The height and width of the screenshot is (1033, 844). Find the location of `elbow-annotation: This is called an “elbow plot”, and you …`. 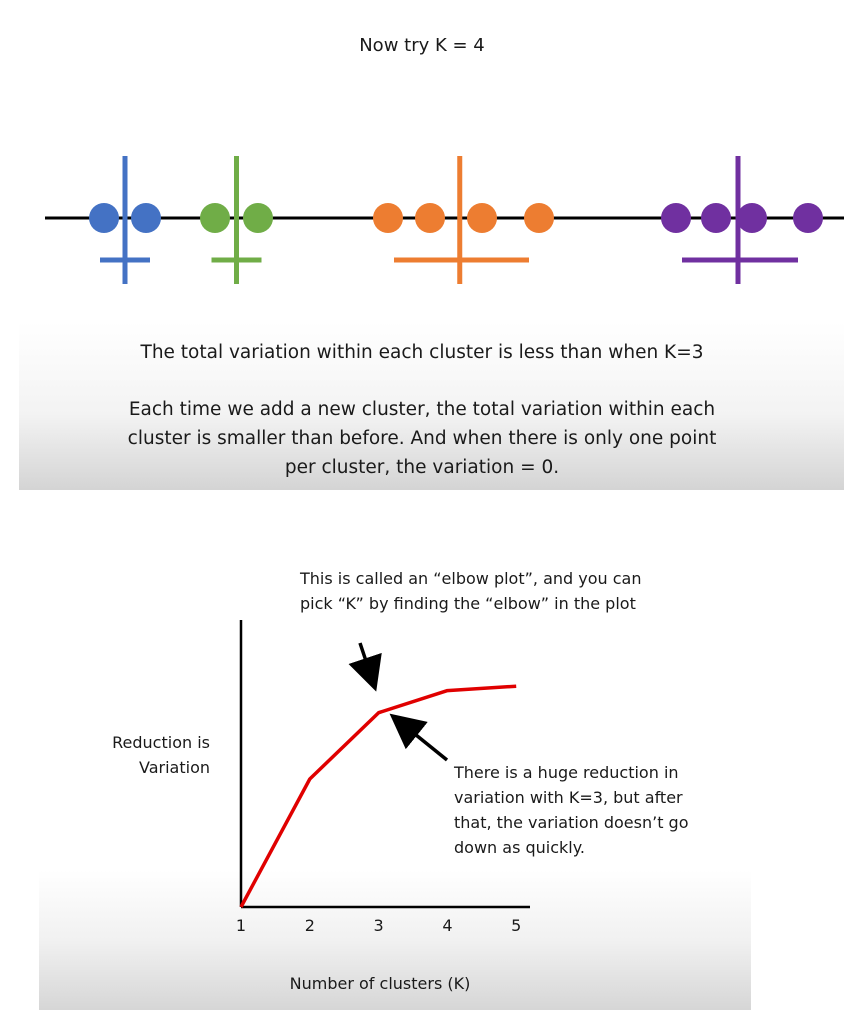

elbow-annotation: This is called an “elbow plot”, and you … is located at coordinates (510, 591).